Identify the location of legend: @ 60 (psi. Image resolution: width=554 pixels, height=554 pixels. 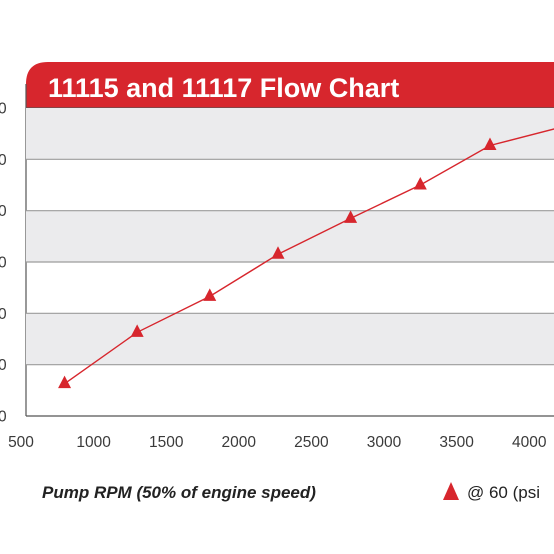
(491, 492).